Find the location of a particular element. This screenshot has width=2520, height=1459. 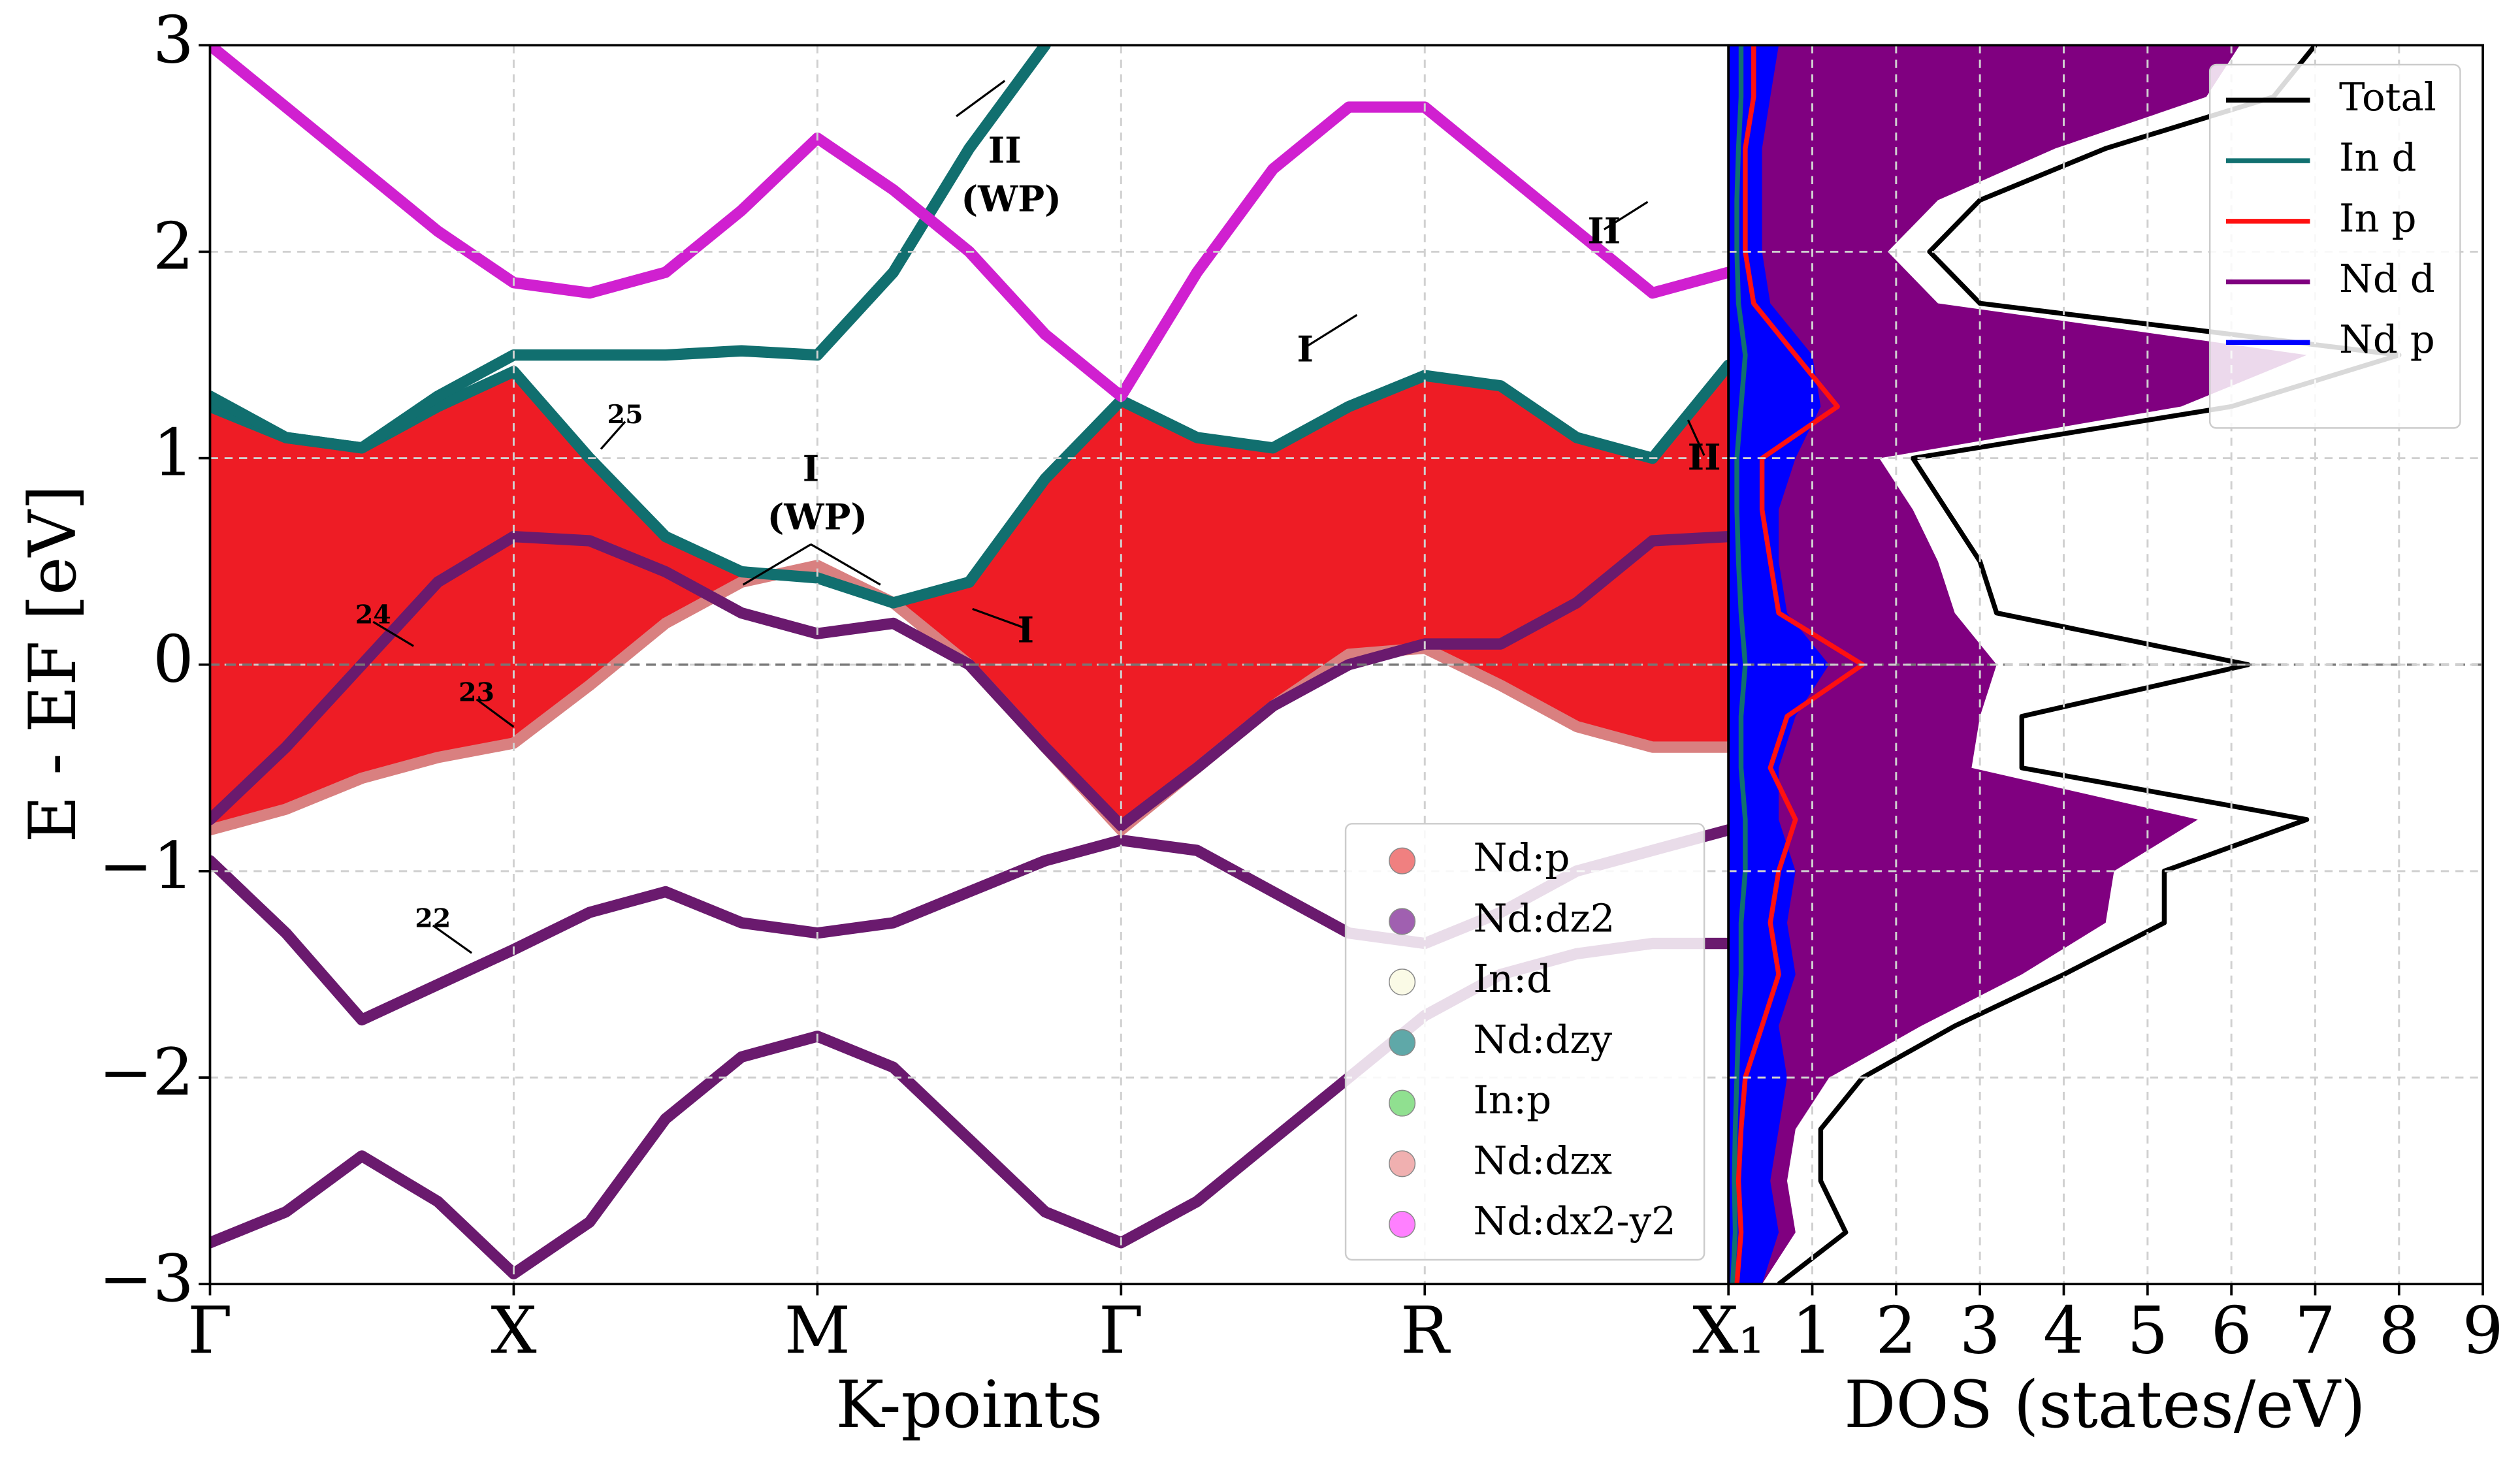

y-axis-label: E - EF [eV] is located at coordinates (53, 664).